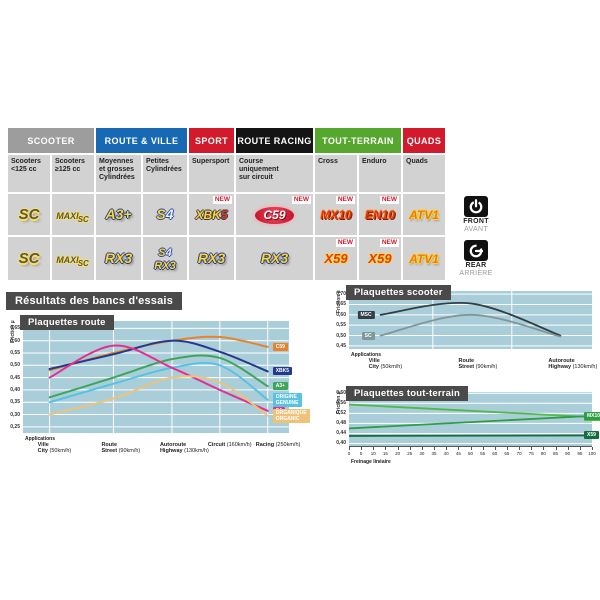 The width and height of the screenshot is (600, 600). I want to click on x-tick-label: Ville City (50km/h), so click(385, 364).